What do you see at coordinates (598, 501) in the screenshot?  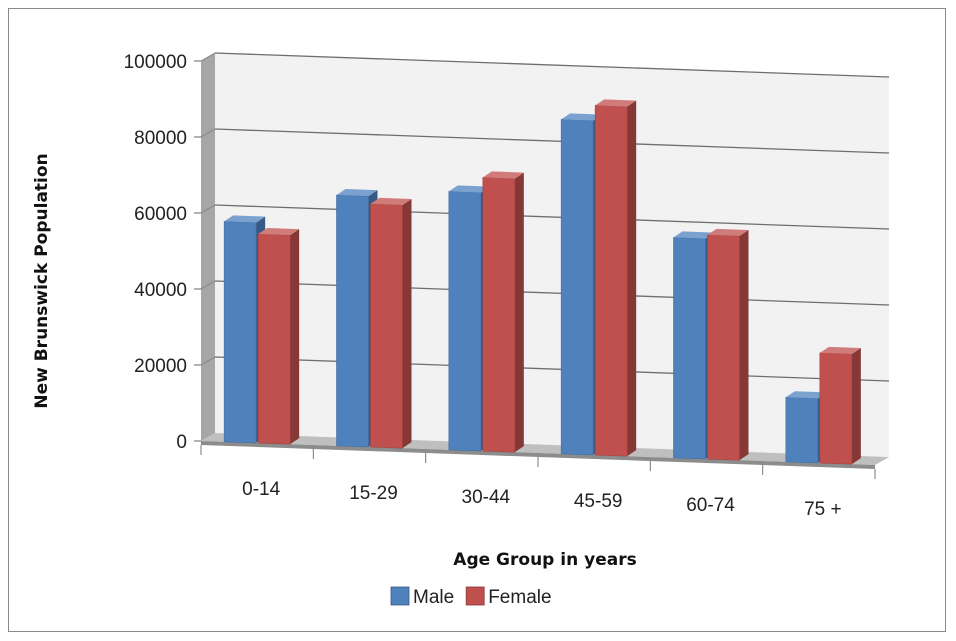 I see `x-tick-label: 45-59` at bounding box center [598, 501].